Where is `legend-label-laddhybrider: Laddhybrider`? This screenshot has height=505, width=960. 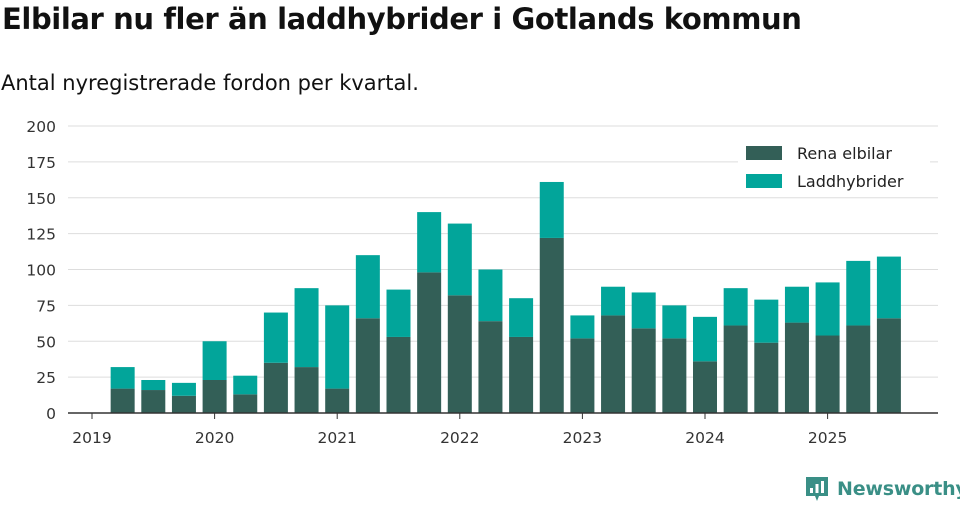 legend-label-laddhybrider: Laddhybrider is located at coordinates (850, 181).